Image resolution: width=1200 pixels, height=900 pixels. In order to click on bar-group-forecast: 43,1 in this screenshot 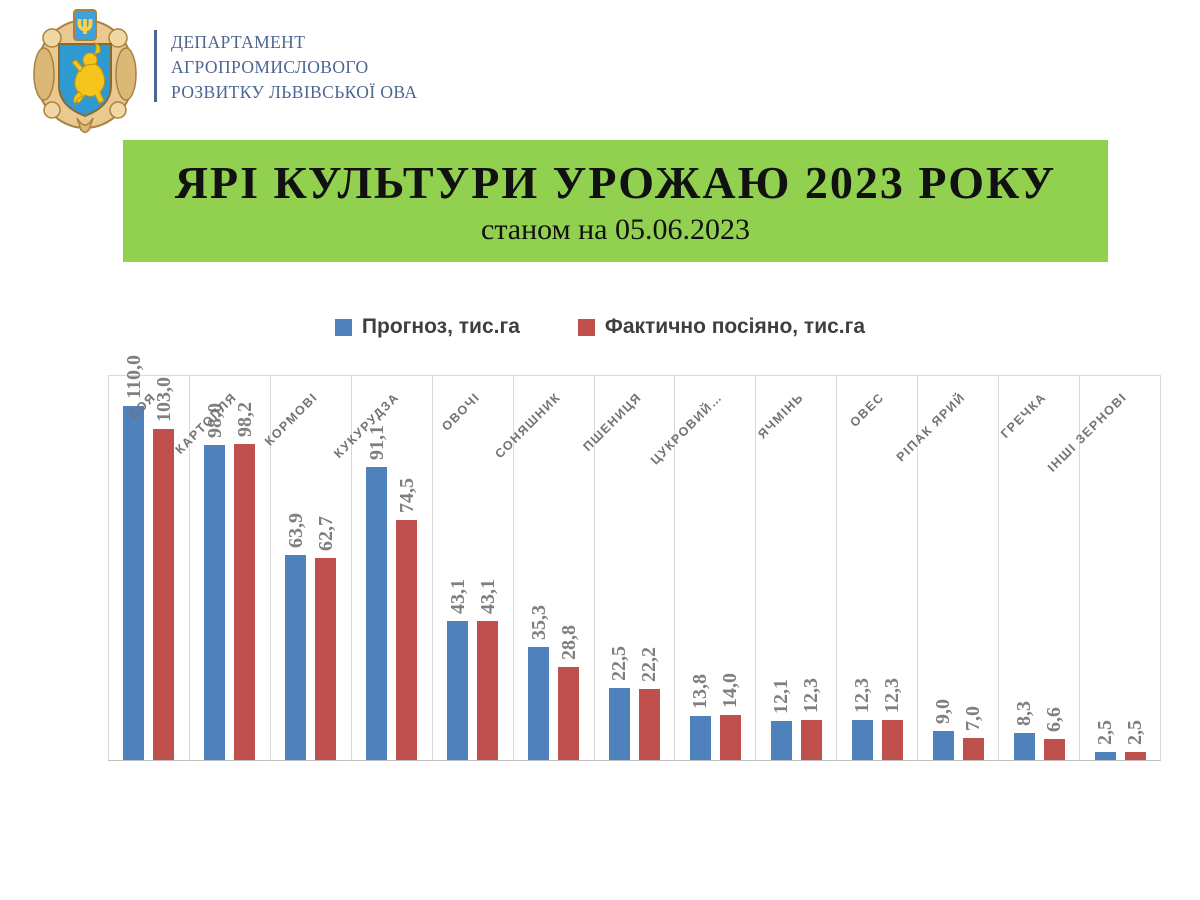, I will do `click(457, 669)`.